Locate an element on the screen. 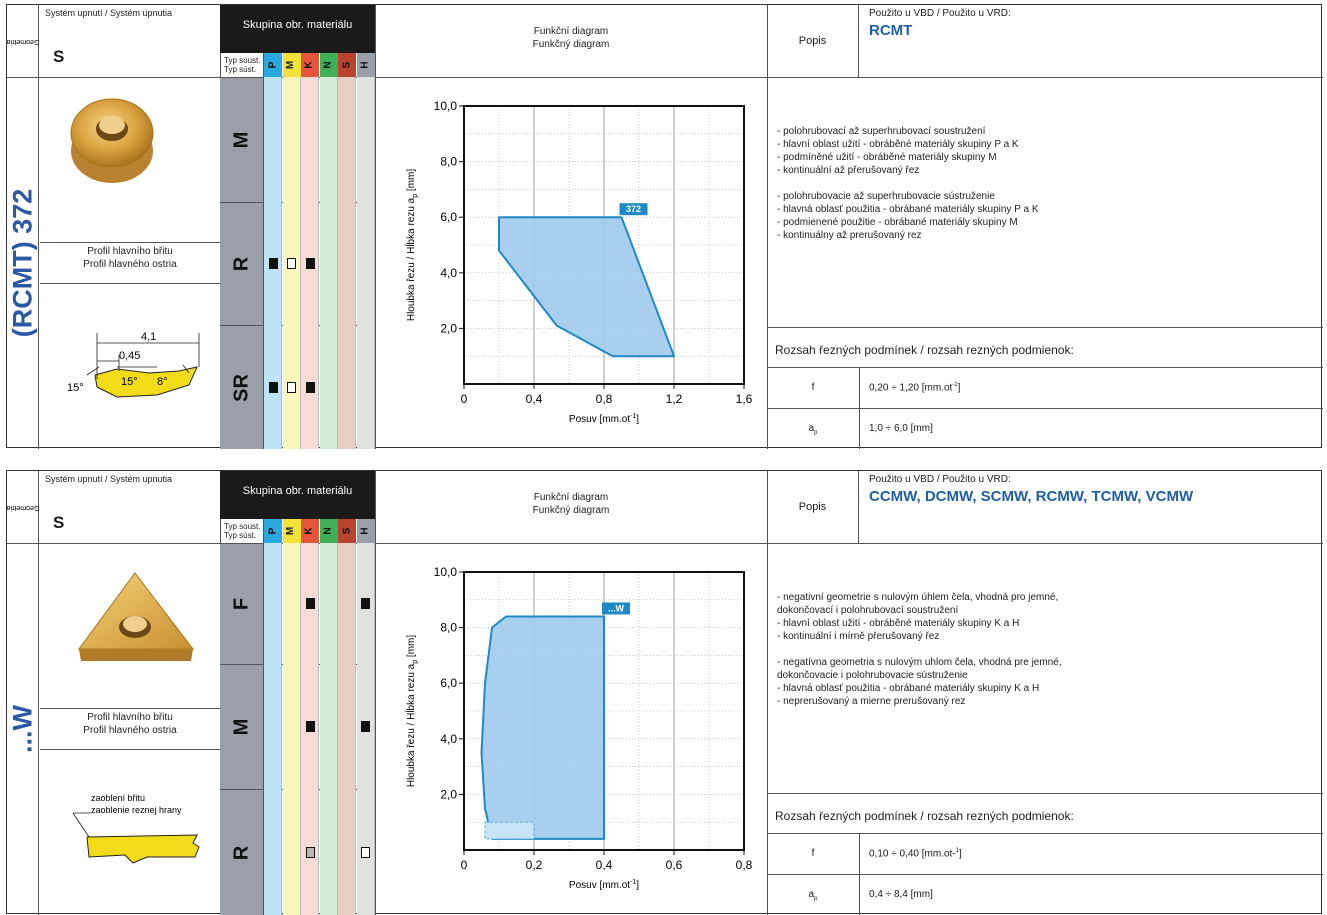 Image resolution: width=1327 pixels, height=915 pixels. grade-mark-r-h is located at coordinates (365, 852).